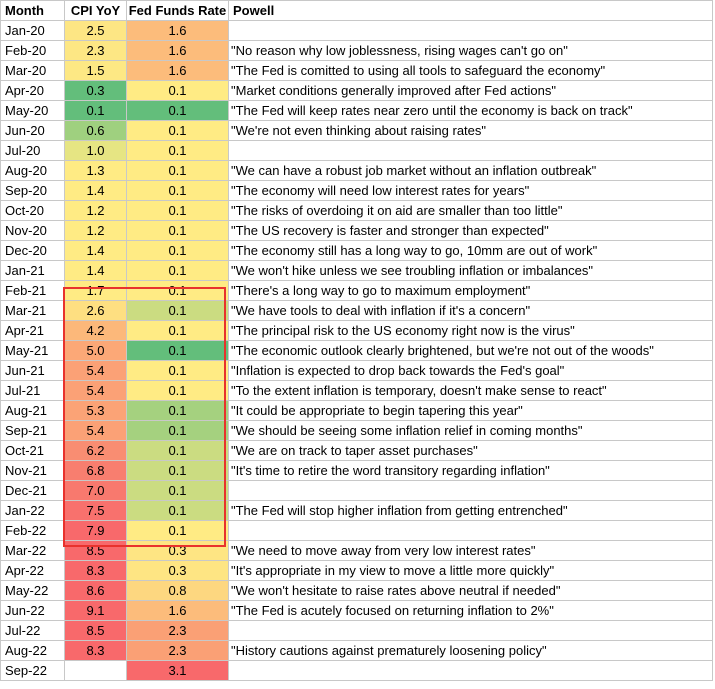 Image resolution: width=715 pixels, height=689 pixels. Describe the element at coordinates (95, 610) in the screenshot. I see `cpi-cell: 9.1` at that location.